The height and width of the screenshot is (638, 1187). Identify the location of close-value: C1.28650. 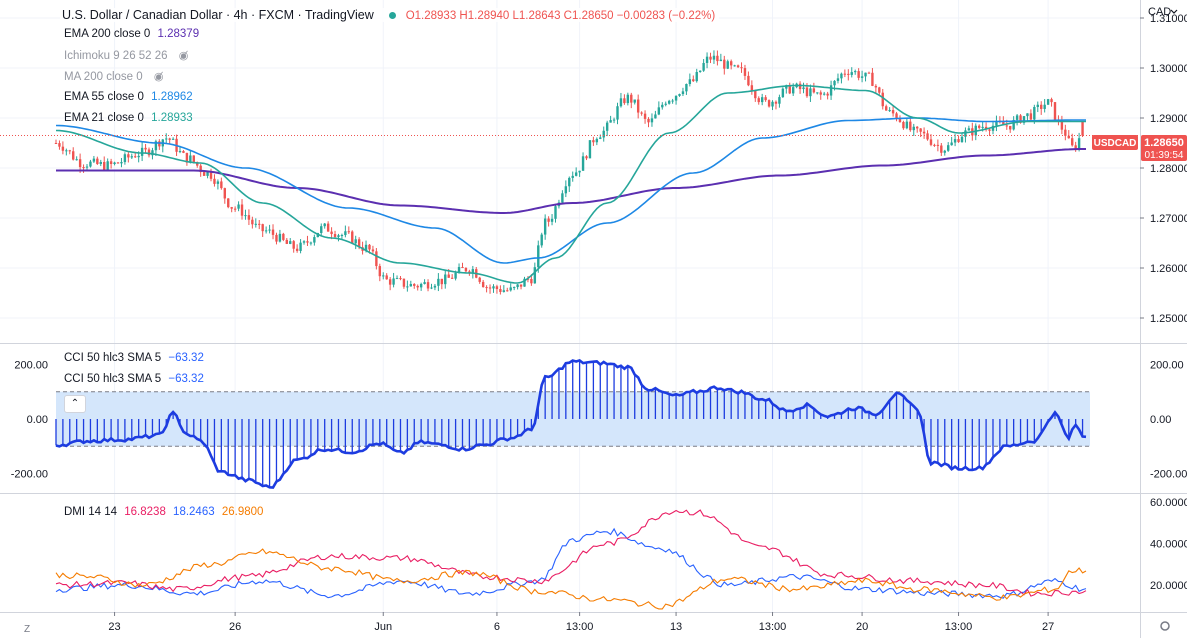
(588, 16).